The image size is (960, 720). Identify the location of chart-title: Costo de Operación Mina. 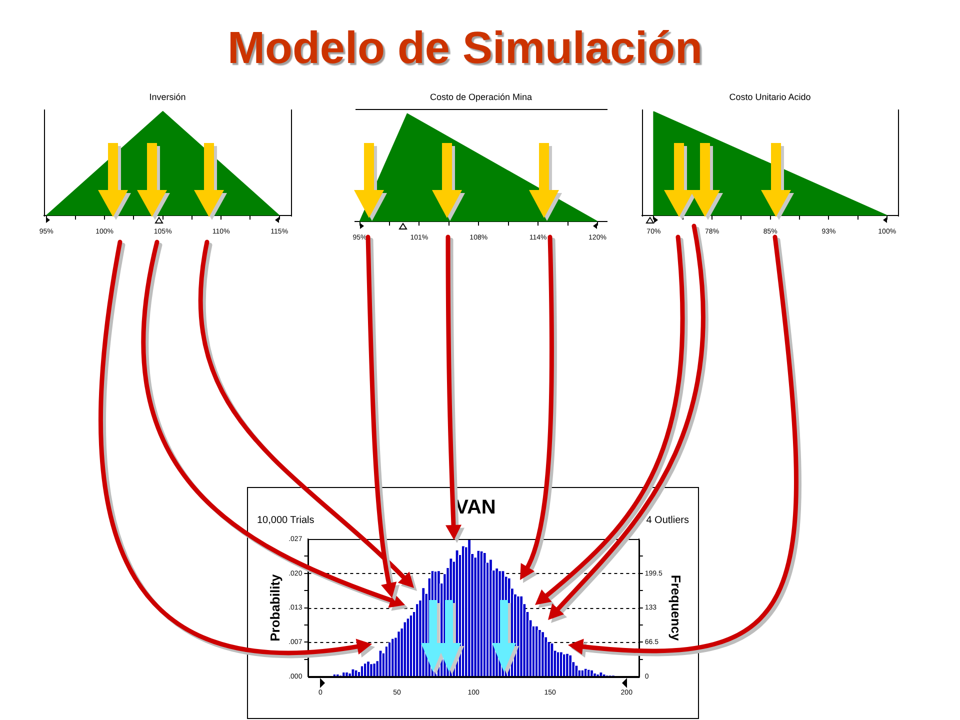
(481, 97).